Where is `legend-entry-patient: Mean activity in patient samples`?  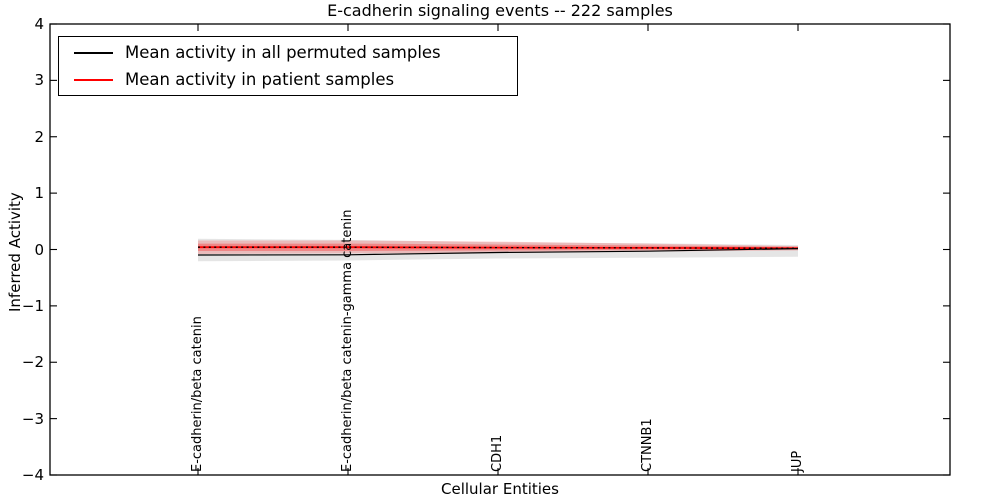 legend-entry-patient: Mean activity in patient samples is located at coordinates (288, 79).